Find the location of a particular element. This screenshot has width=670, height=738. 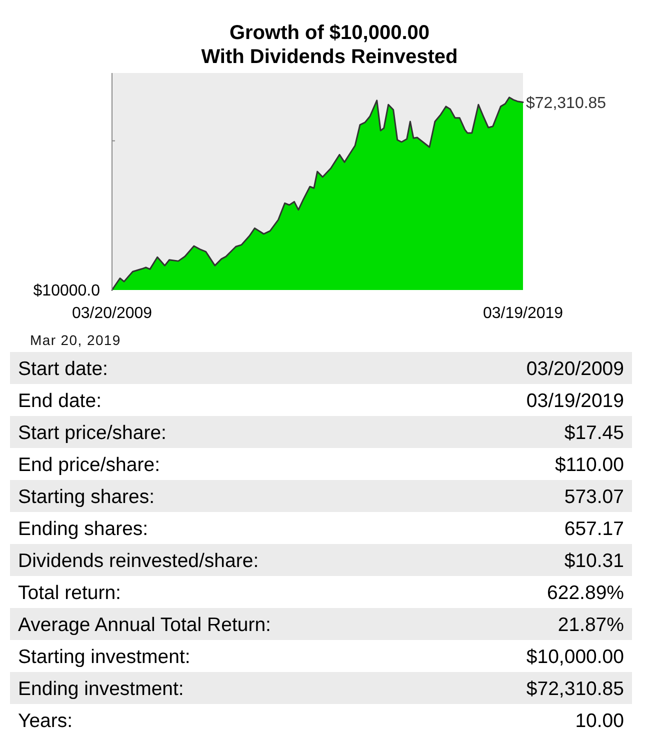

text: Start price/share: is located at coordinates (92, 433).